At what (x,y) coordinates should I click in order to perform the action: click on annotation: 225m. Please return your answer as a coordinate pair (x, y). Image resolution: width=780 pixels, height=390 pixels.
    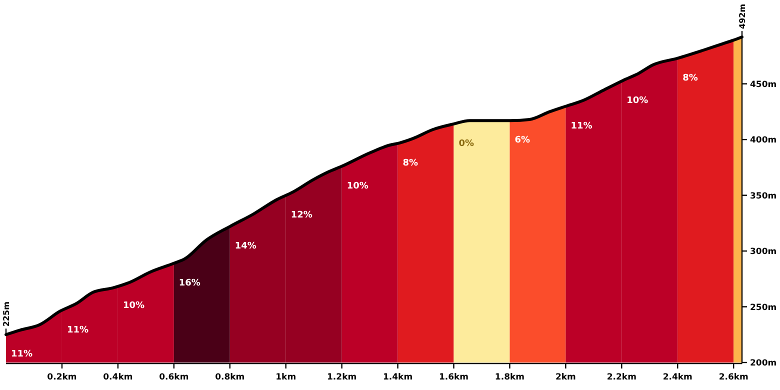
    Looking at the image, I should click on (6, 314).